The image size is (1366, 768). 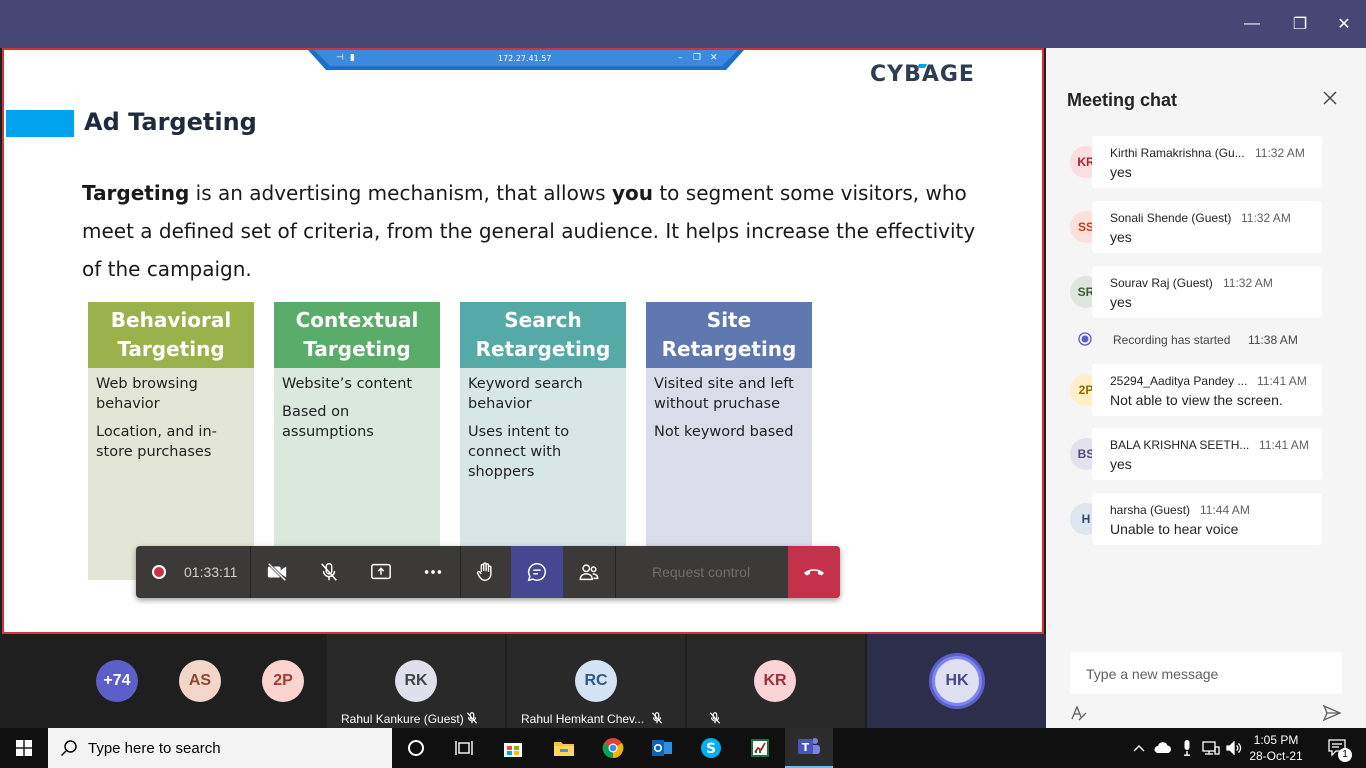 What do you see at coordinates (1207, 454) in the screenshot?
I see `chat-message: BALA KRISHNA SEETH... 11:41 AM yes` at bounding box center [1207, 454].